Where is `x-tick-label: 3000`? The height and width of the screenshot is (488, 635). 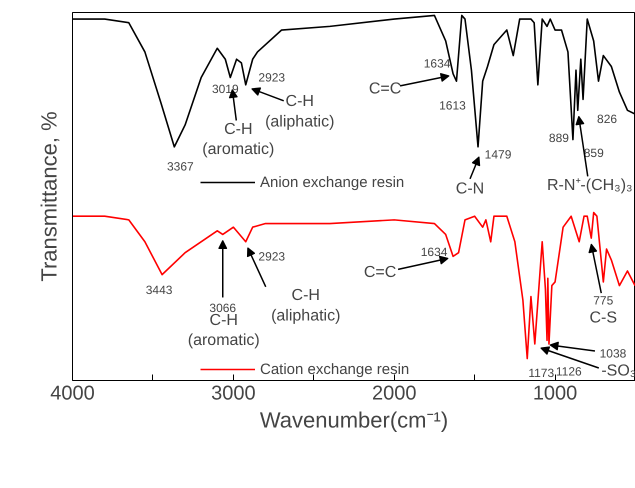
x-tick-label: 3000 is located at coordinates (233, 393).